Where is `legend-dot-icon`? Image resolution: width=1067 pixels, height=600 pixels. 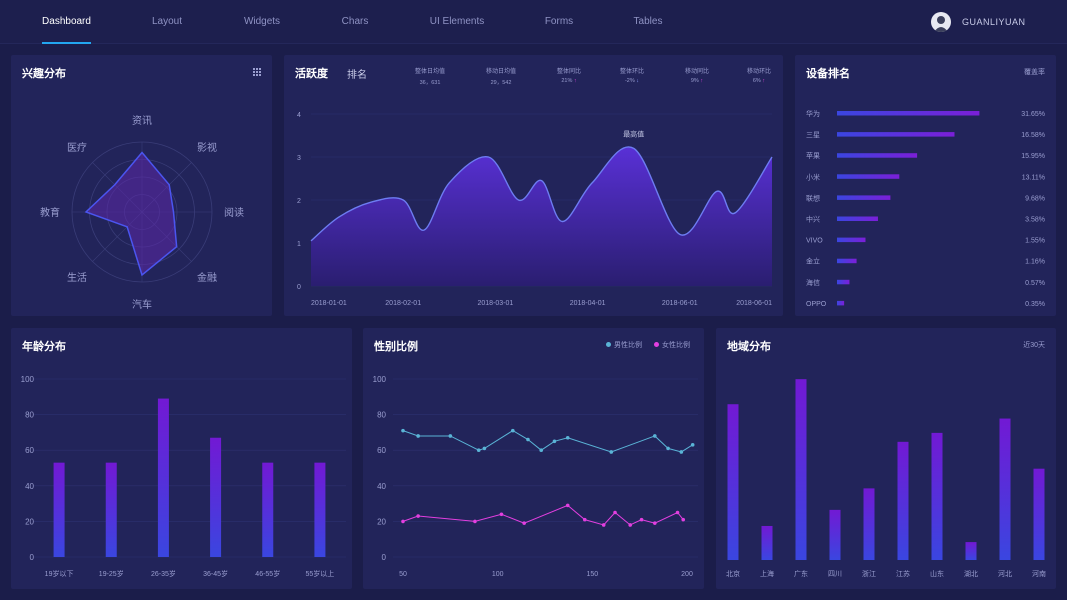 legend-dot-icon is located at coordinates (656, 344).